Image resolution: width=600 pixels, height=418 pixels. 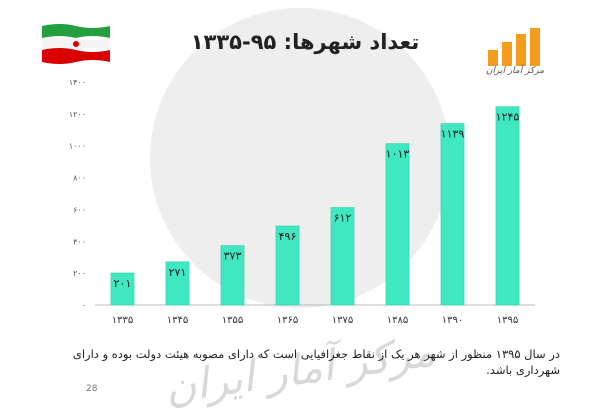 I want to click on x-tick-label: ۱۳۶۵, so click(x=287, y=320).